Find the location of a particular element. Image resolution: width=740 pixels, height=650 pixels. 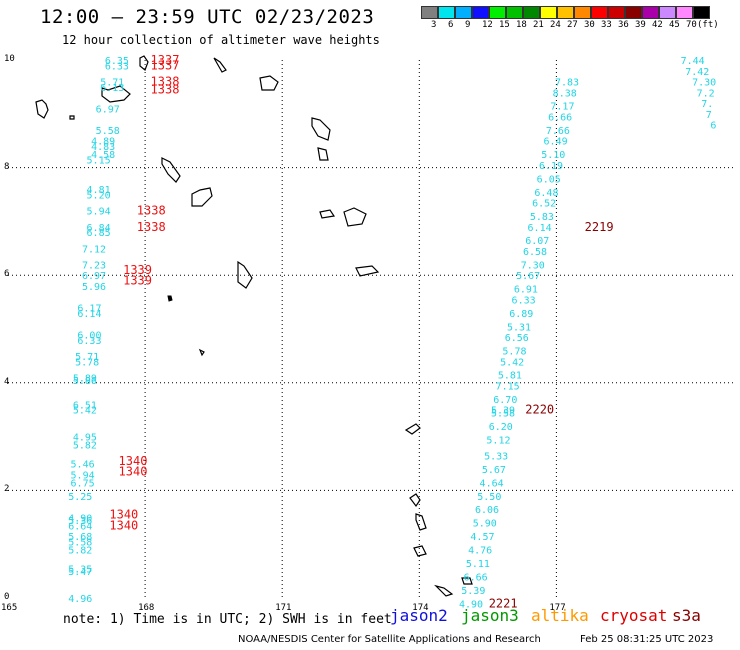

wave-height-value: 5.58 is located at coordinates (80, 543).